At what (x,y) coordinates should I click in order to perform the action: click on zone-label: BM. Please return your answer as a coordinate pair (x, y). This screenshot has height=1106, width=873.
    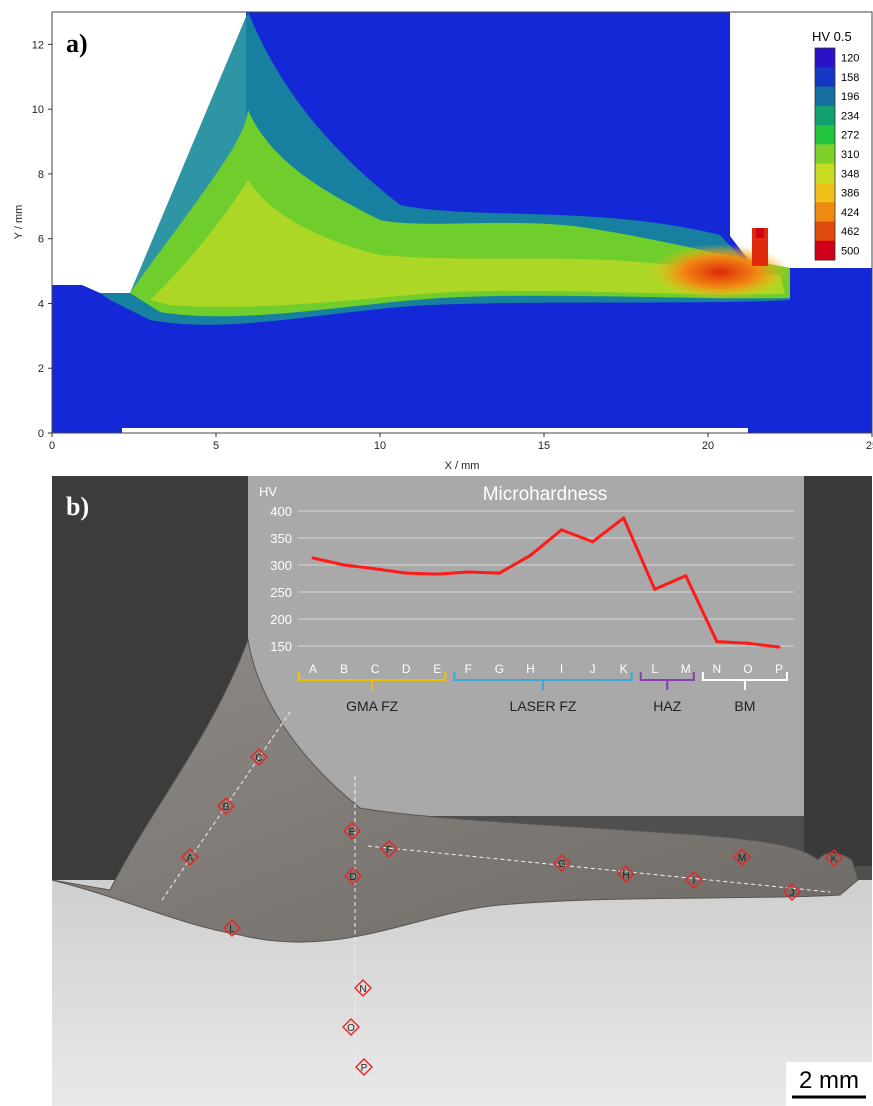
    Looking at the image, I should click on (744, 706).